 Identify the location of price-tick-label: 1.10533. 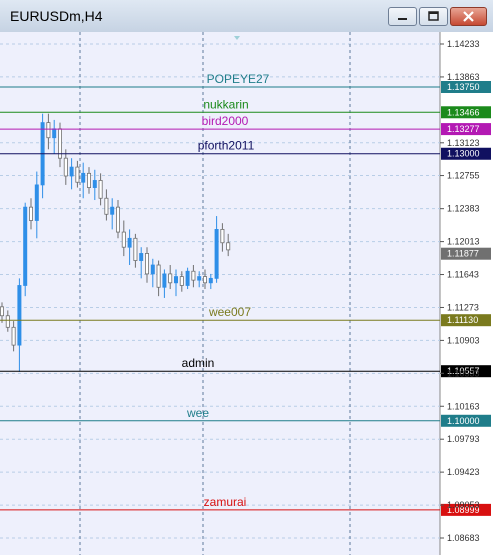
(463, 373).